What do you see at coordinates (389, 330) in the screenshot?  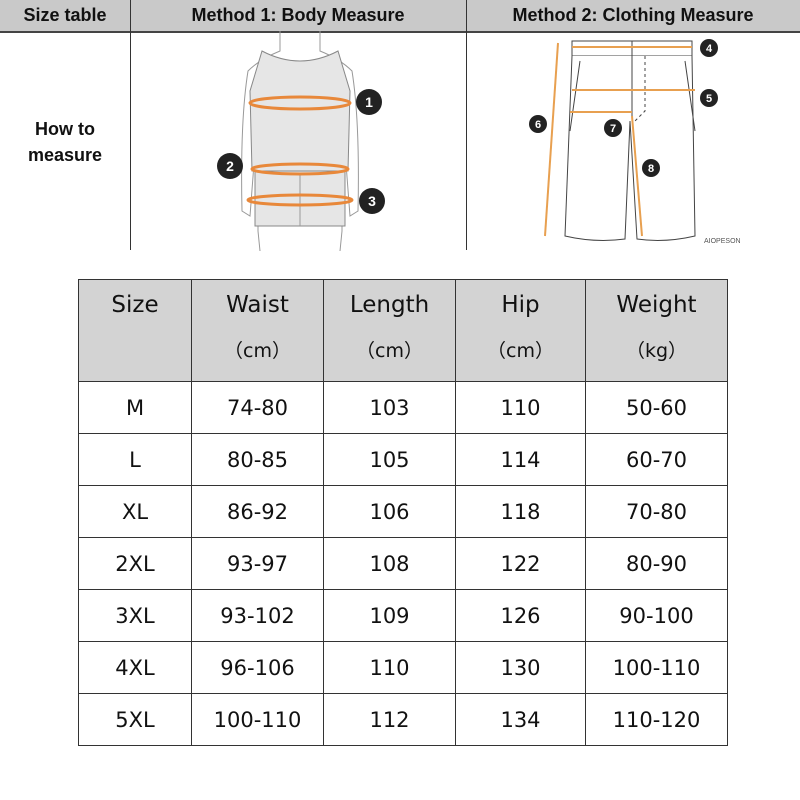 I see `column-header: Length （cm）` at bounding box center [389, 330].